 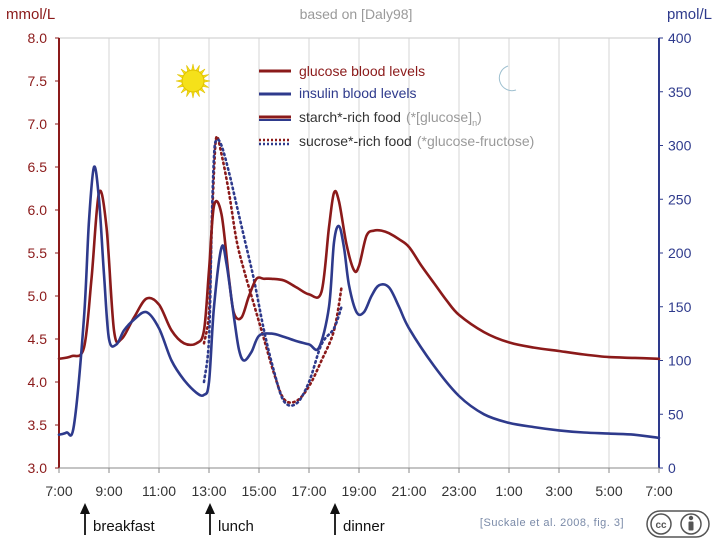 I want to click on left-tick-labels: 3.0 3.5 4.0 4.5 5.0 5.5 6.0 6.5 7.0 7.5 8.0, so click(x=43, y=253).